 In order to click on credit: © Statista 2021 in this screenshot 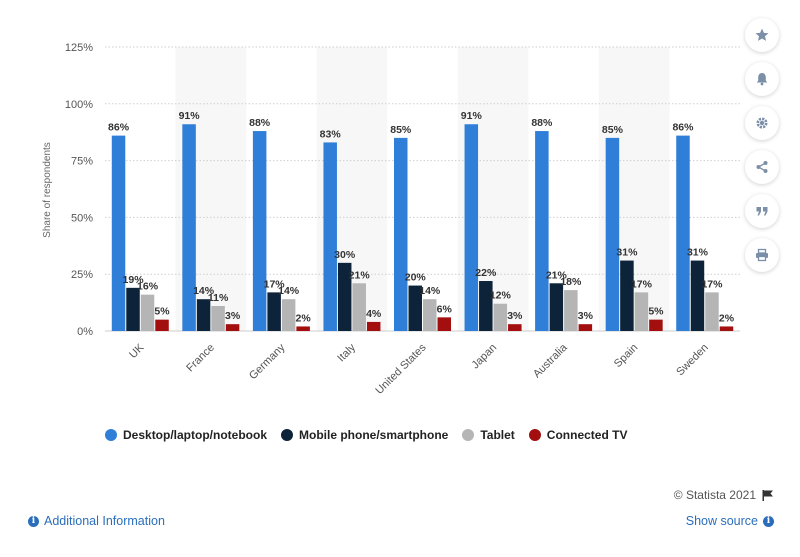, I will do `click(724, 495)`.